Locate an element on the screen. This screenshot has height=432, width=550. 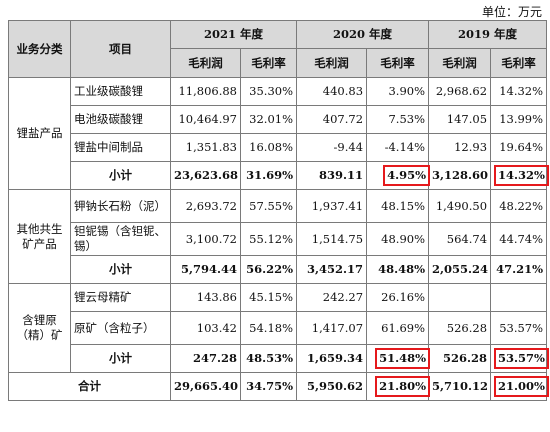
value-cell: 564.74 is located at coordinates (460, 239).